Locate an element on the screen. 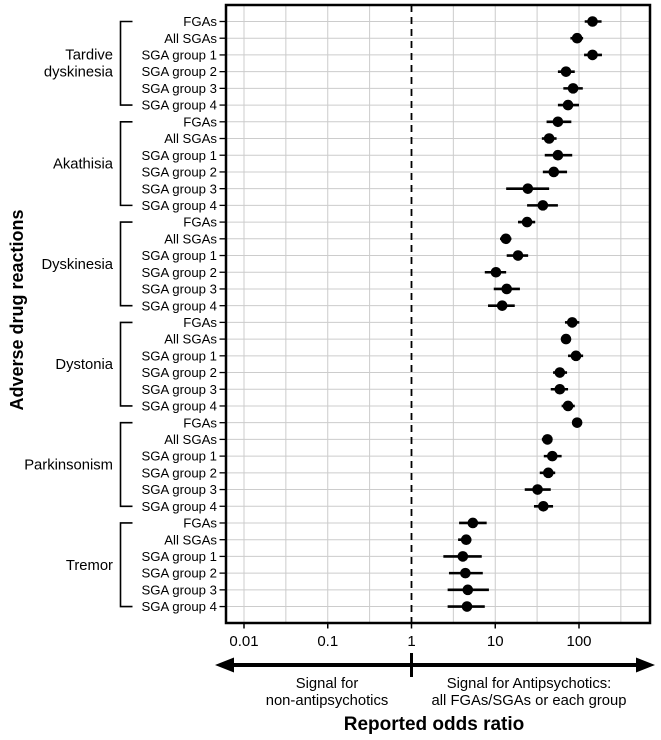 The width and height of the screenshot is (661, 740). x-tick-label: 1 is located at coordinates (411, 641).